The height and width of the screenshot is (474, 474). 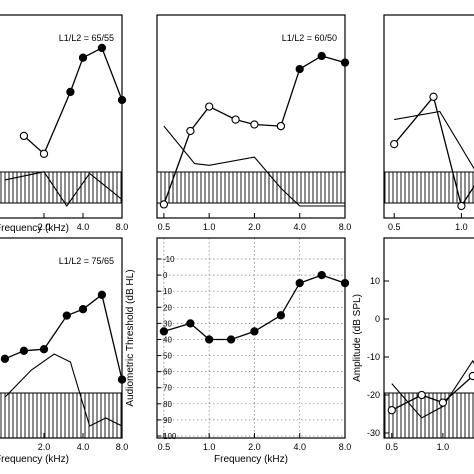 I want to click on audiogram-xtick-label: 0.5, so click(x=164, y=447).